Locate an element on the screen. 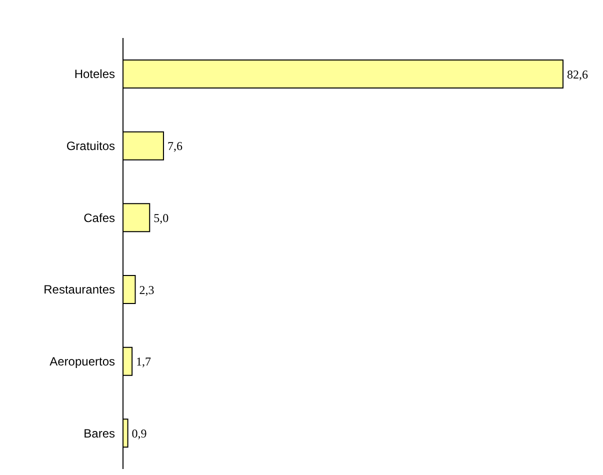 The image size is (603, 475). y-tick-label: Restaurantes is located at coordinates (79, 289).